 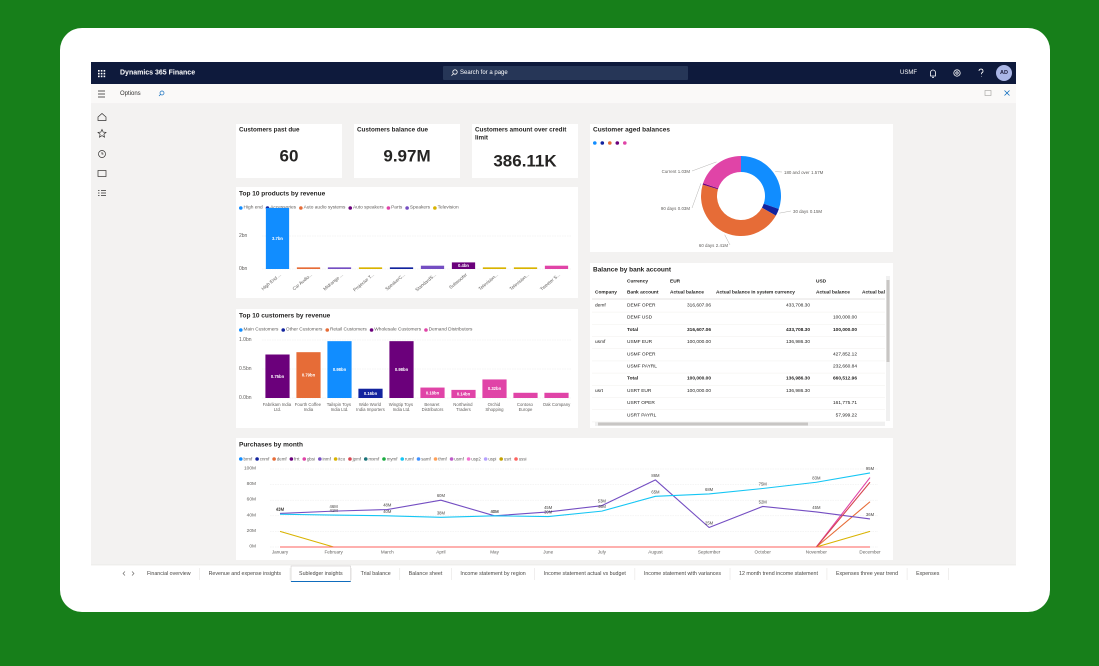 I want to click on search-icon, so click(x=454, y=72).